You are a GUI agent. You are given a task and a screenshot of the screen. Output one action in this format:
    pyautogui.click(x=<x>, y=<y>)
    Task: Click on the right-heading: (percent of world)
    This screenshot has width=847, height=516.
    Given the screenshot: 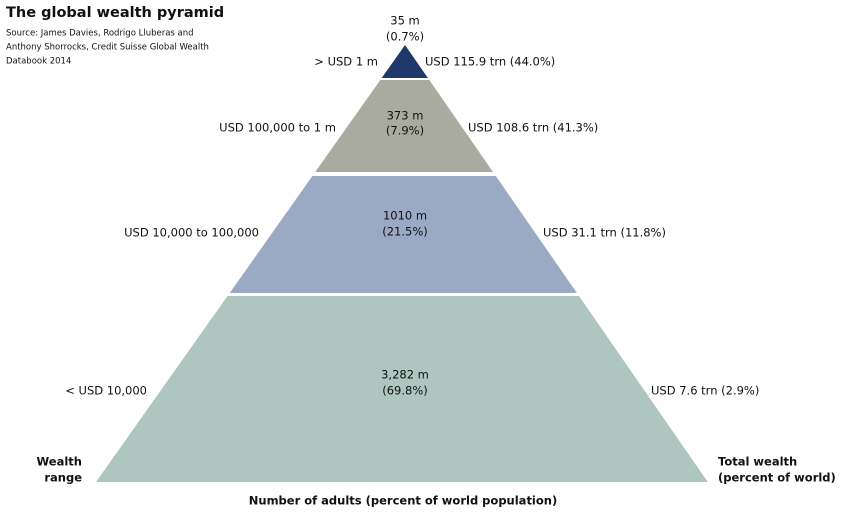 What is the action you would take?
    pyautogui.click(x=777, y=478)
    